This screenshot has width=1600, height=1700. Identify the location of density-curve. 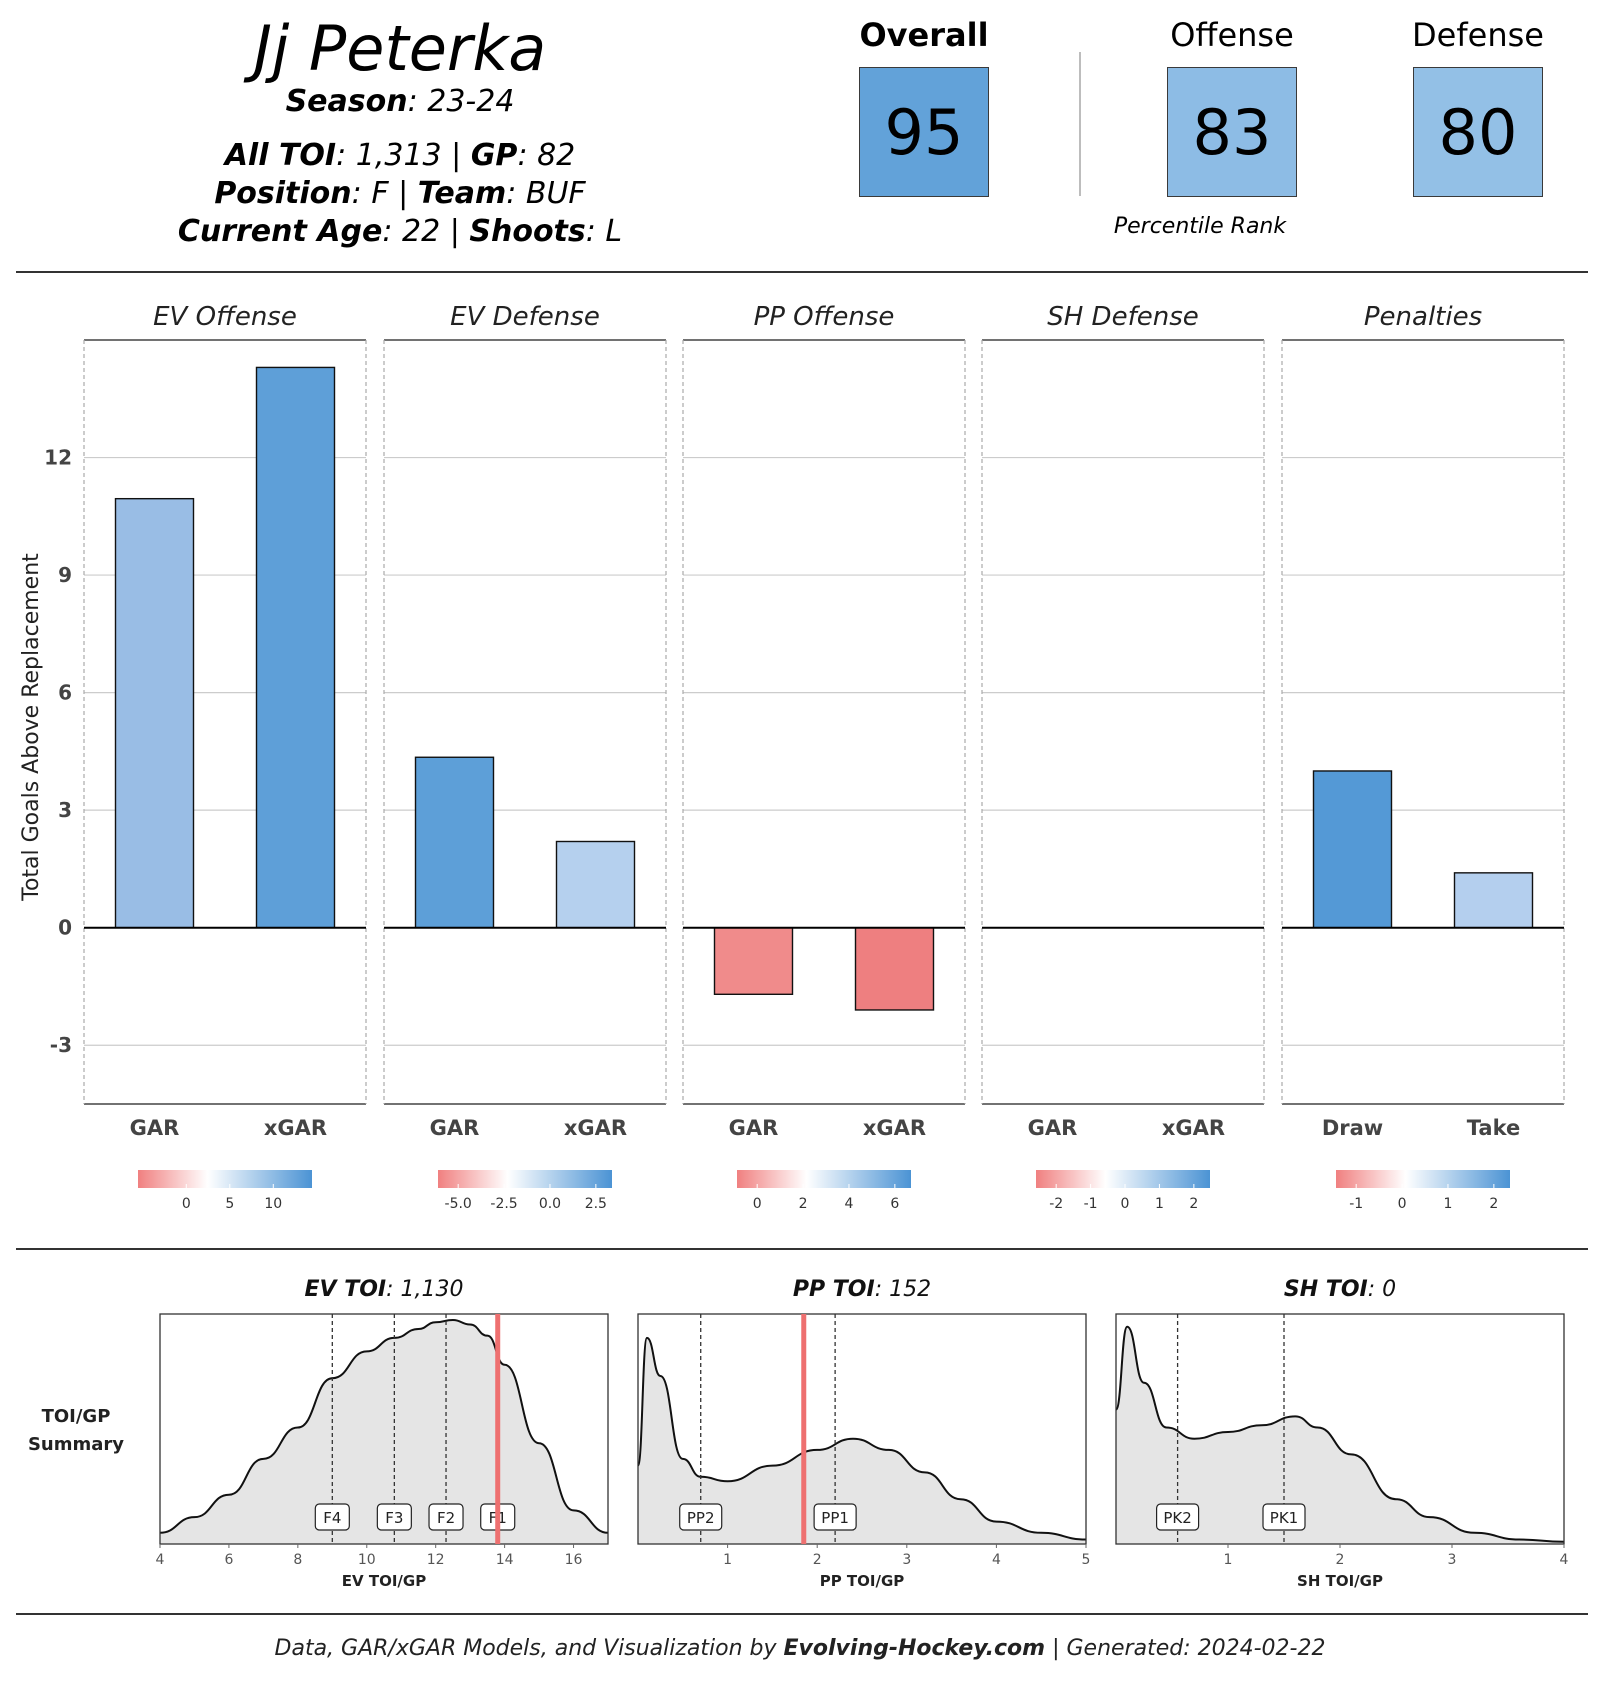
(384, 1426).